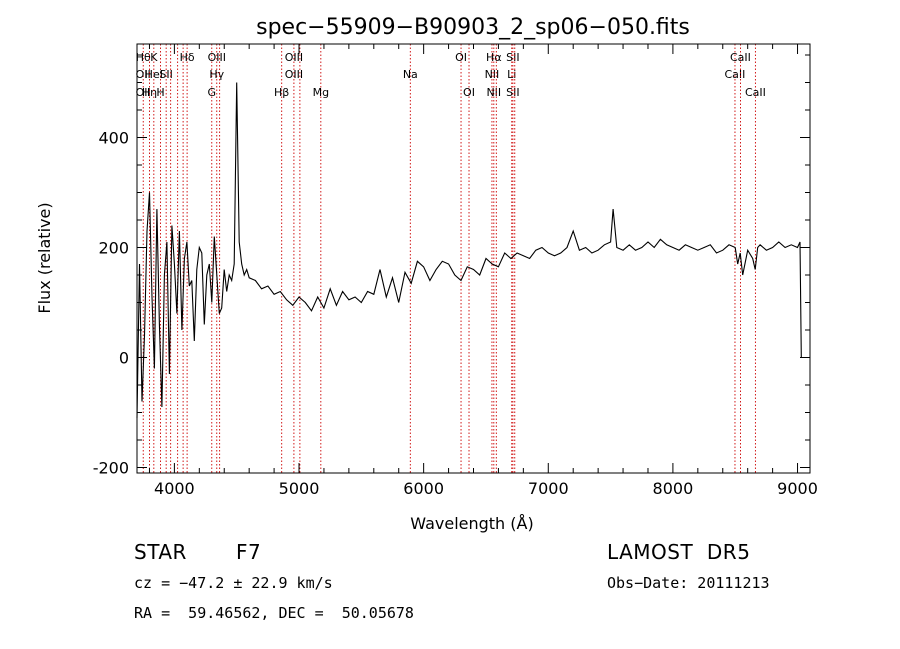  Describe the element at coordinates (494, 57) in the screenshot. I see `line-marker-label: Hα` at that location.